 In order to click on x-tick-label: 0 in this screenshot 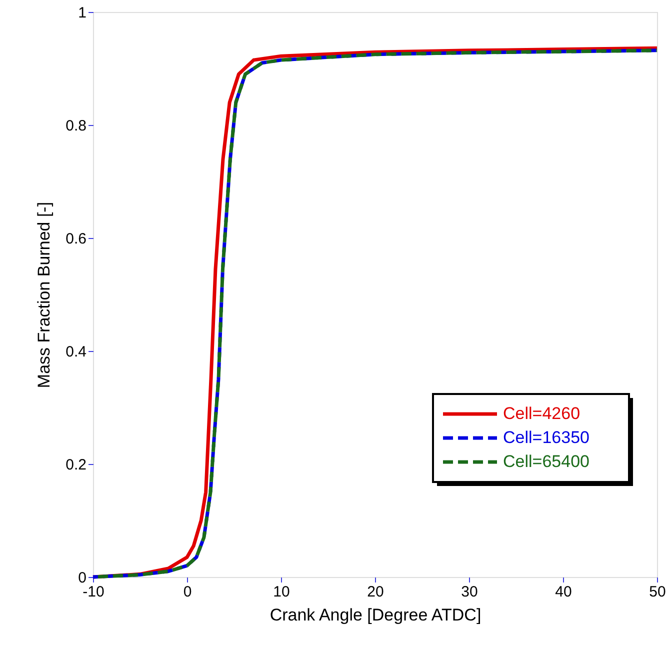, I will do `click(187, 592)`.